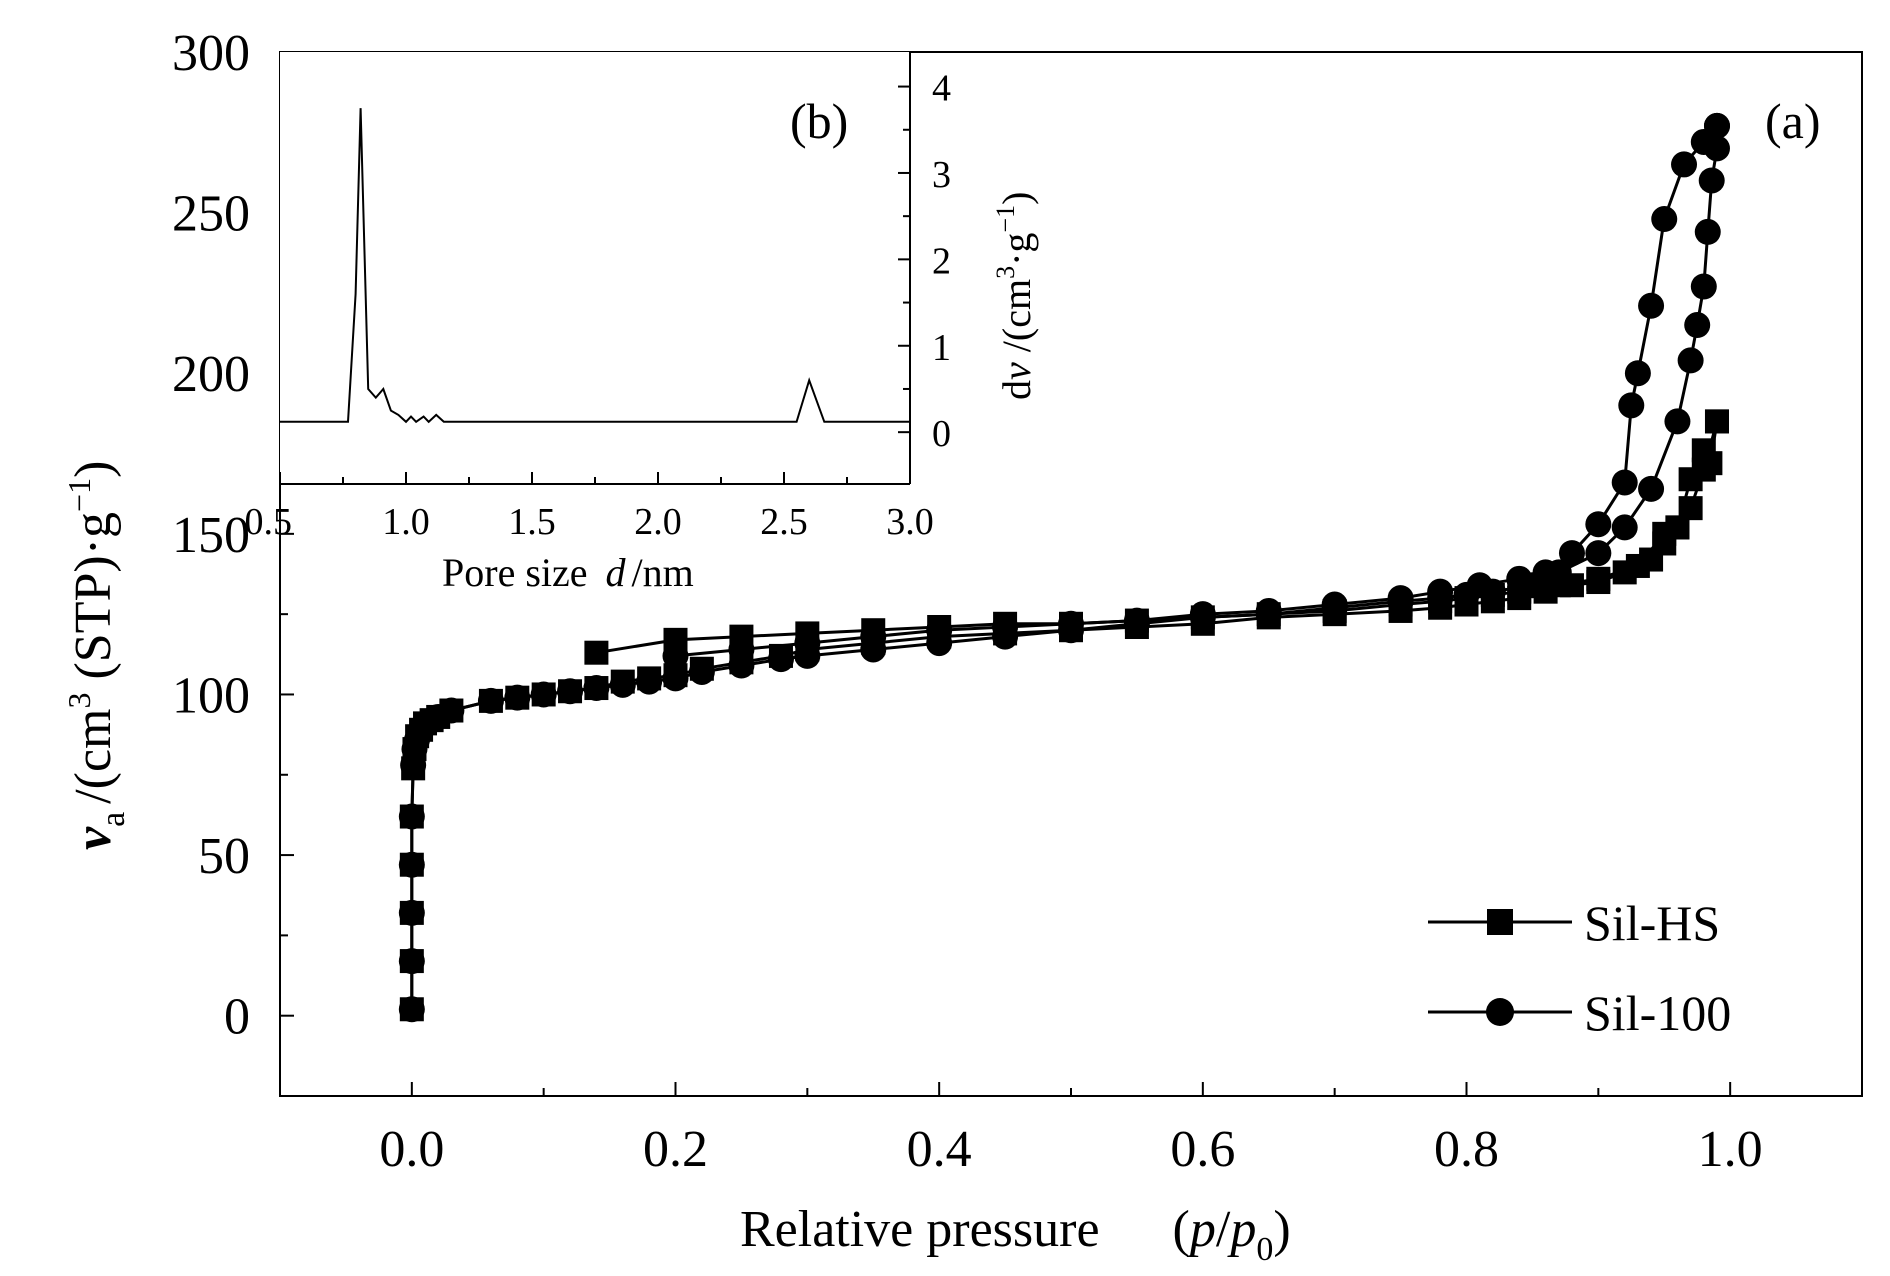 The image size is (1890, 1276). I want to click on inset-y-axis-title: dv /(cm3·g−1), so click(1015, 296).